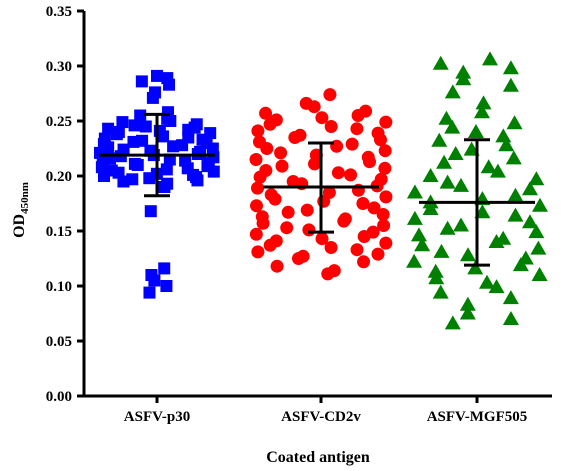  Describe the element at coordinates (65, 204) in the screenshot. I see `y-axis-ticks: 0.00 0.05 0.10 0.15 0.20 0.25 0.30 0.35` at that location.